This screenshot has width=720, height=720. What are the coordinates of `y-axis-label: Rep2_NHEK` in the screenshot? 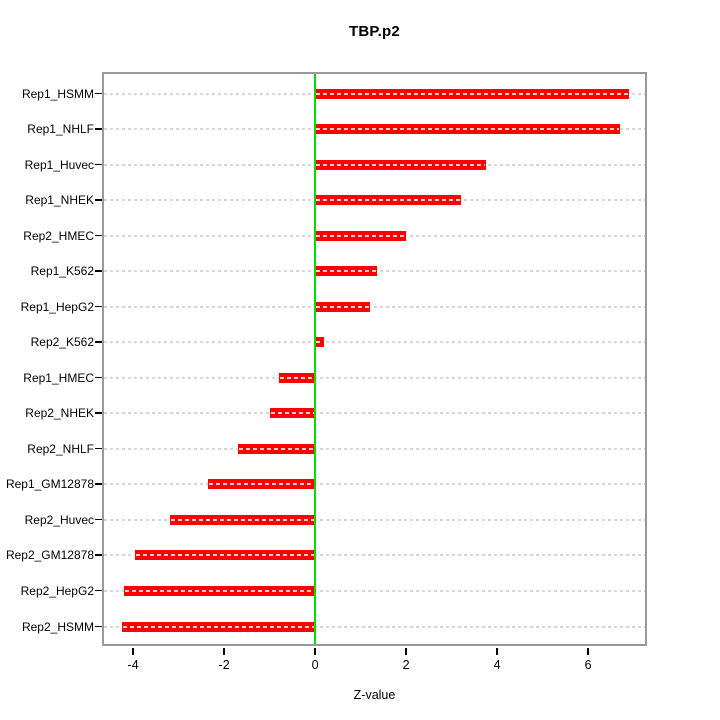 It's located at (59, 413).